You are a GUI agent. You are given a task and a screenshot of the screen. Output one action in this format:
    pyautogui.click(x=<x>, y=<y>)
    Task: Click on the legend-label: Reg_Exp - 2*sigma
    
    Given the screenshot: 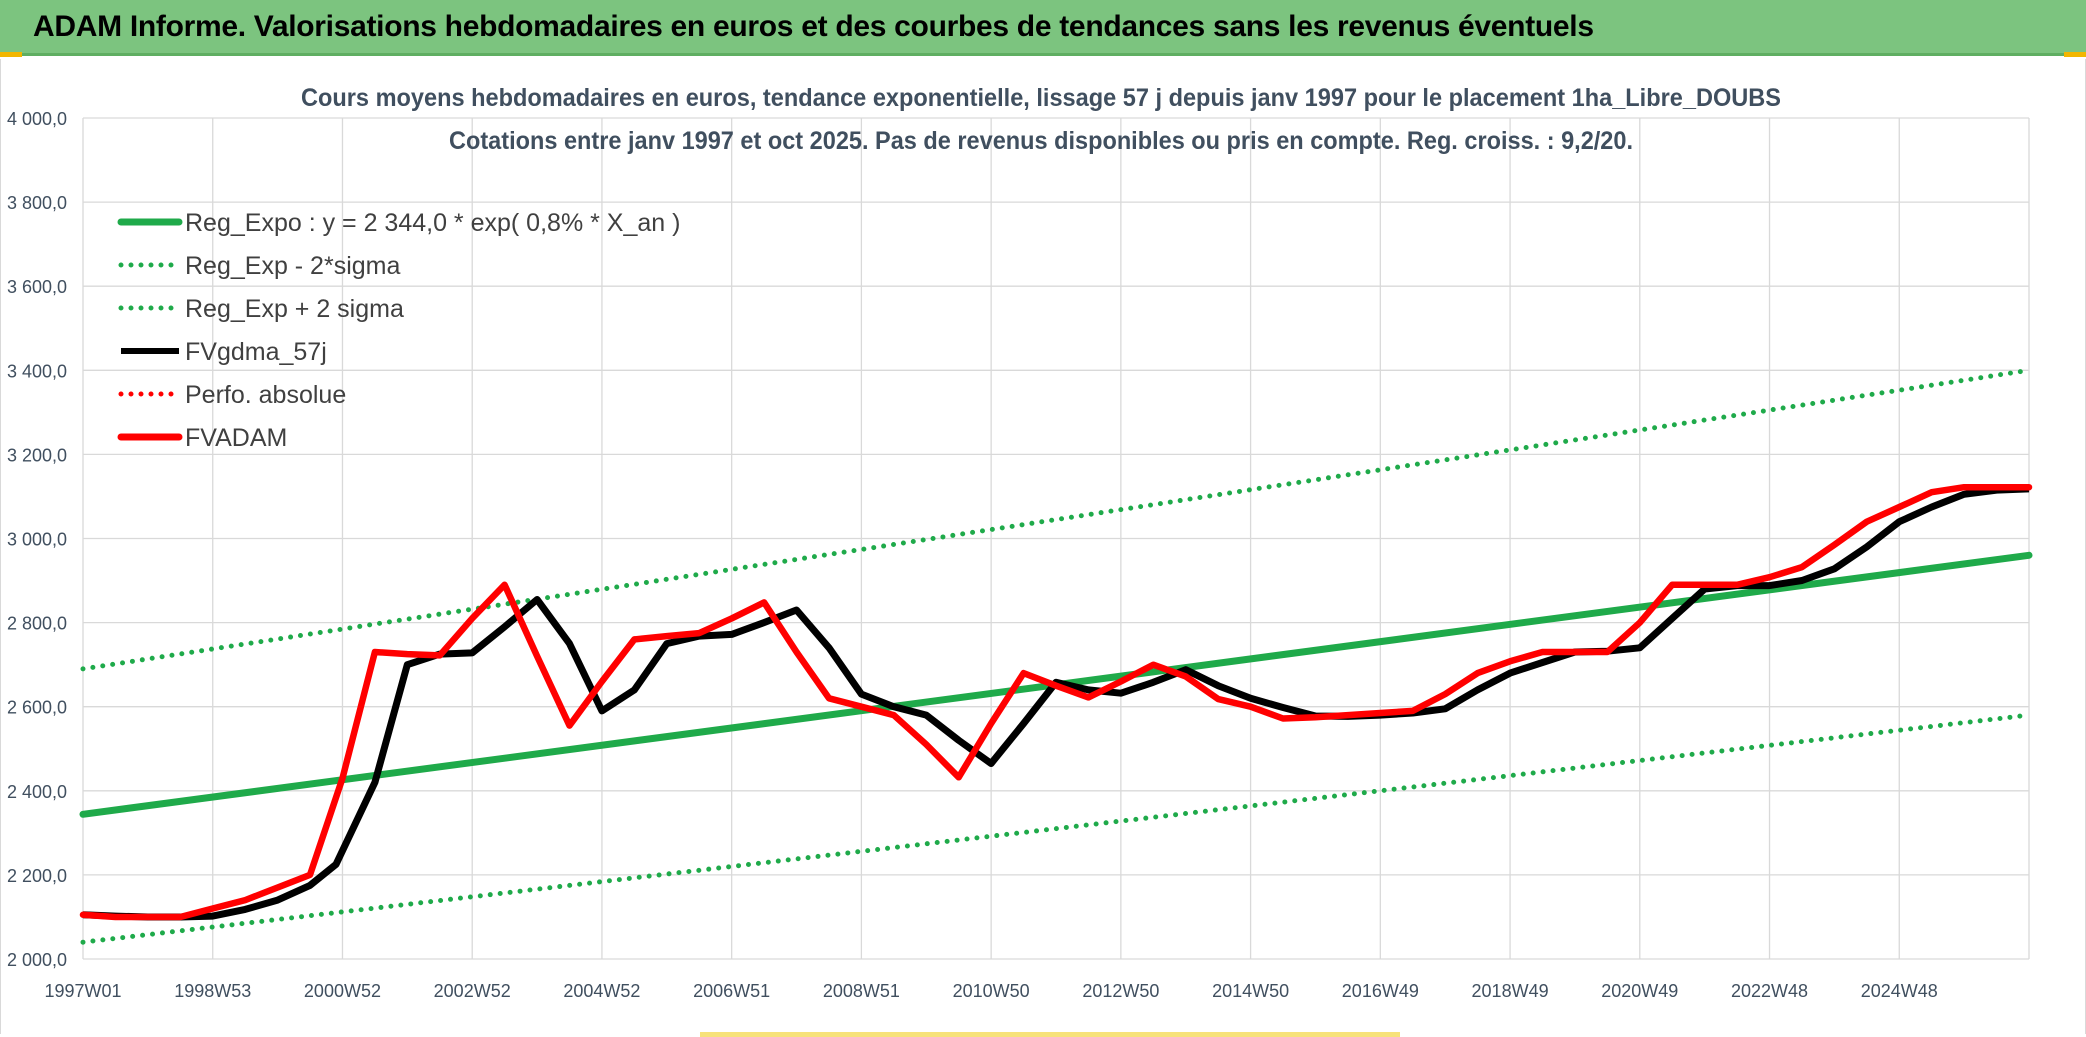 What is the action you would take?
    pyautogui.click(x=292, y=266)
    